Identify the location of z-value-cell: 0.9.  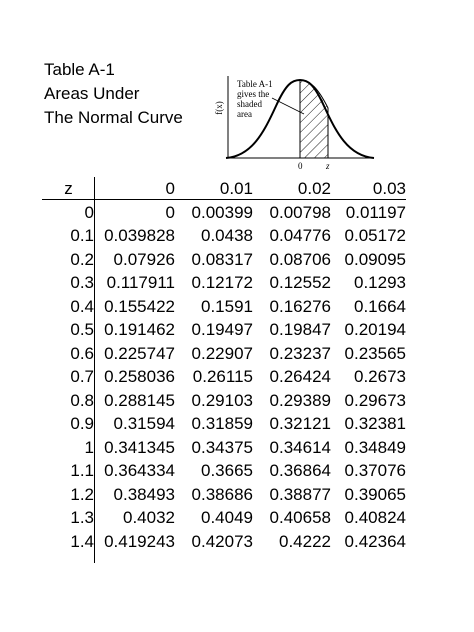
(68, 424).